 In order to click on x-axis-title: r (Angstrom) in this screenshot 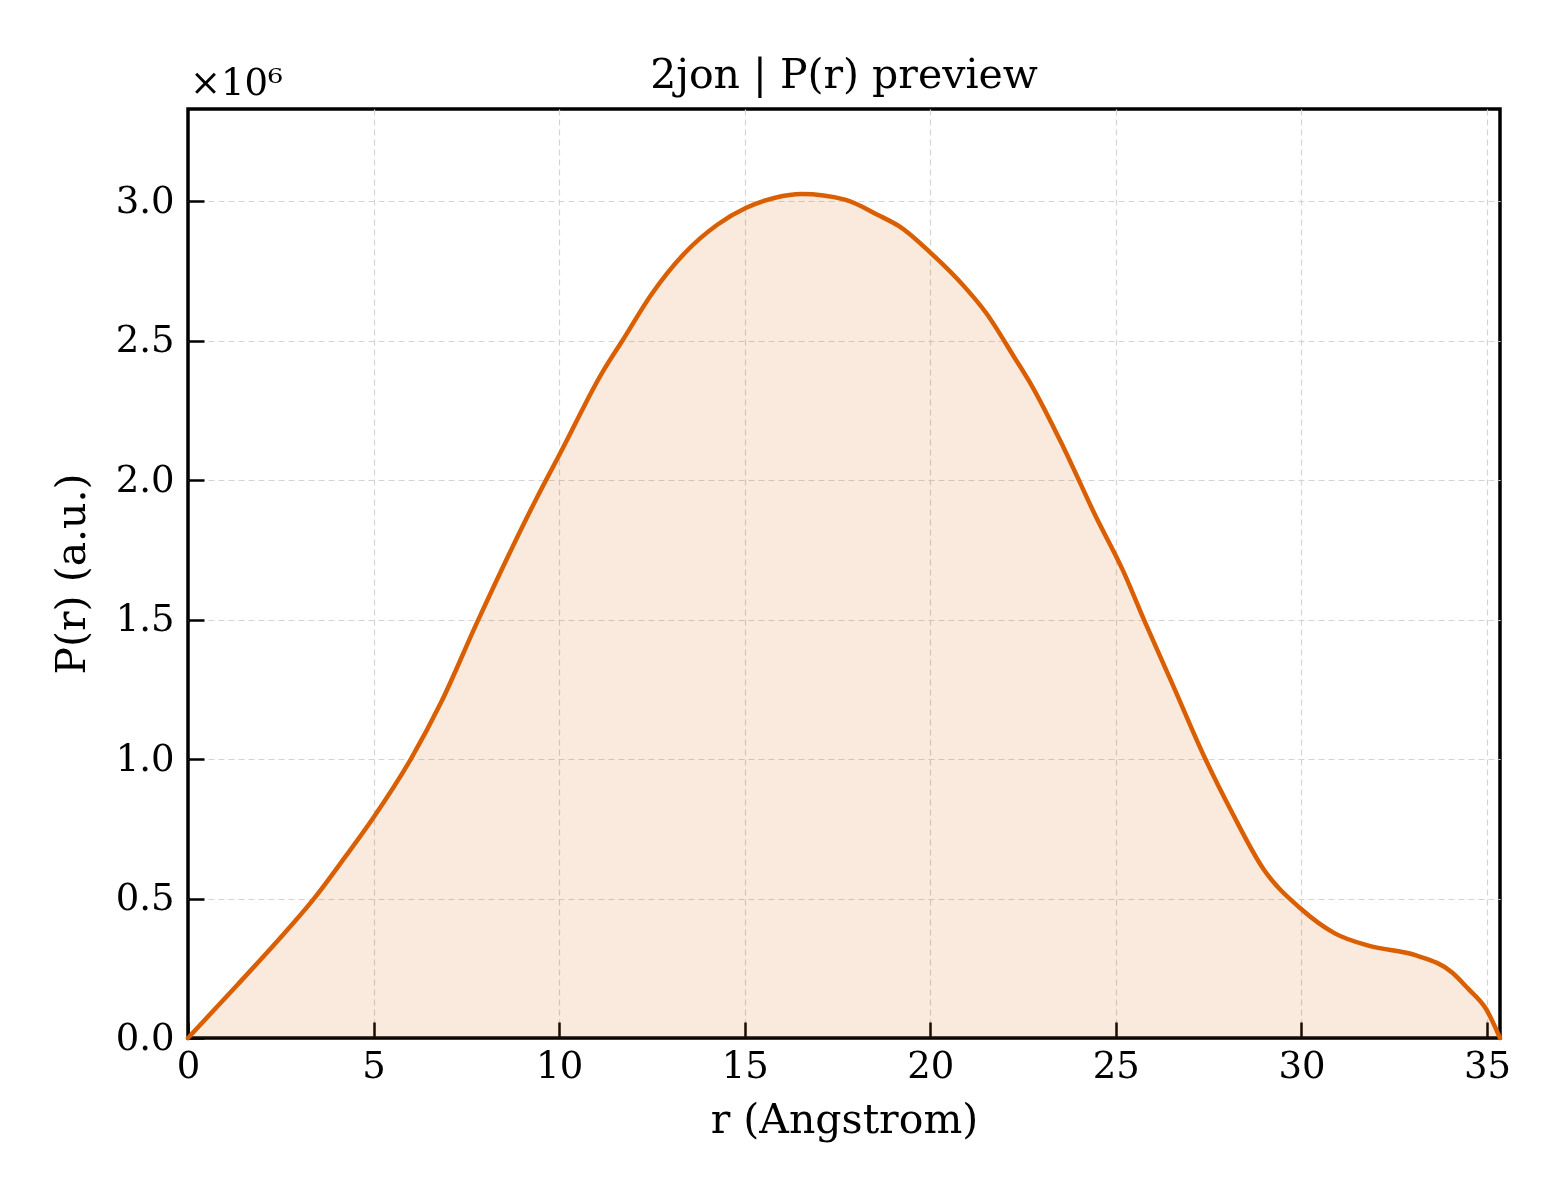, I will do `click(844, 1118)`.